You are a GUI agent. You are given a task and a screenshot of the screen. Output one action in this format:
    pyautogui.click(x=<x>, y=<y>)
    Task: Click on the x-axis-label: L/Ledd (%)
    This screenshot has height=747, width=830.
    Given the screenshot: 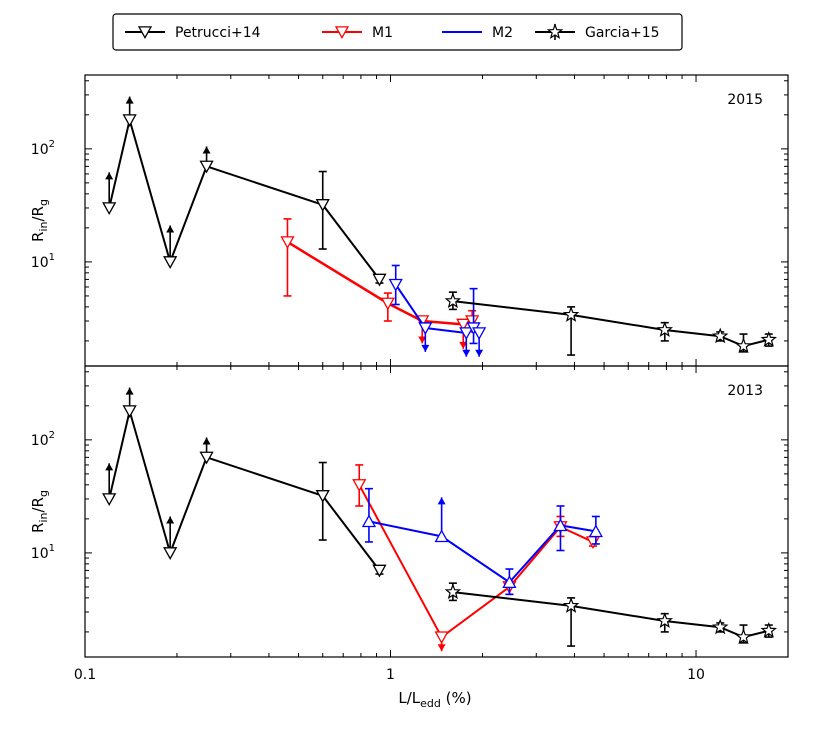 What is the action you would take?
    pyautogui.click(x=434, y=699)
    